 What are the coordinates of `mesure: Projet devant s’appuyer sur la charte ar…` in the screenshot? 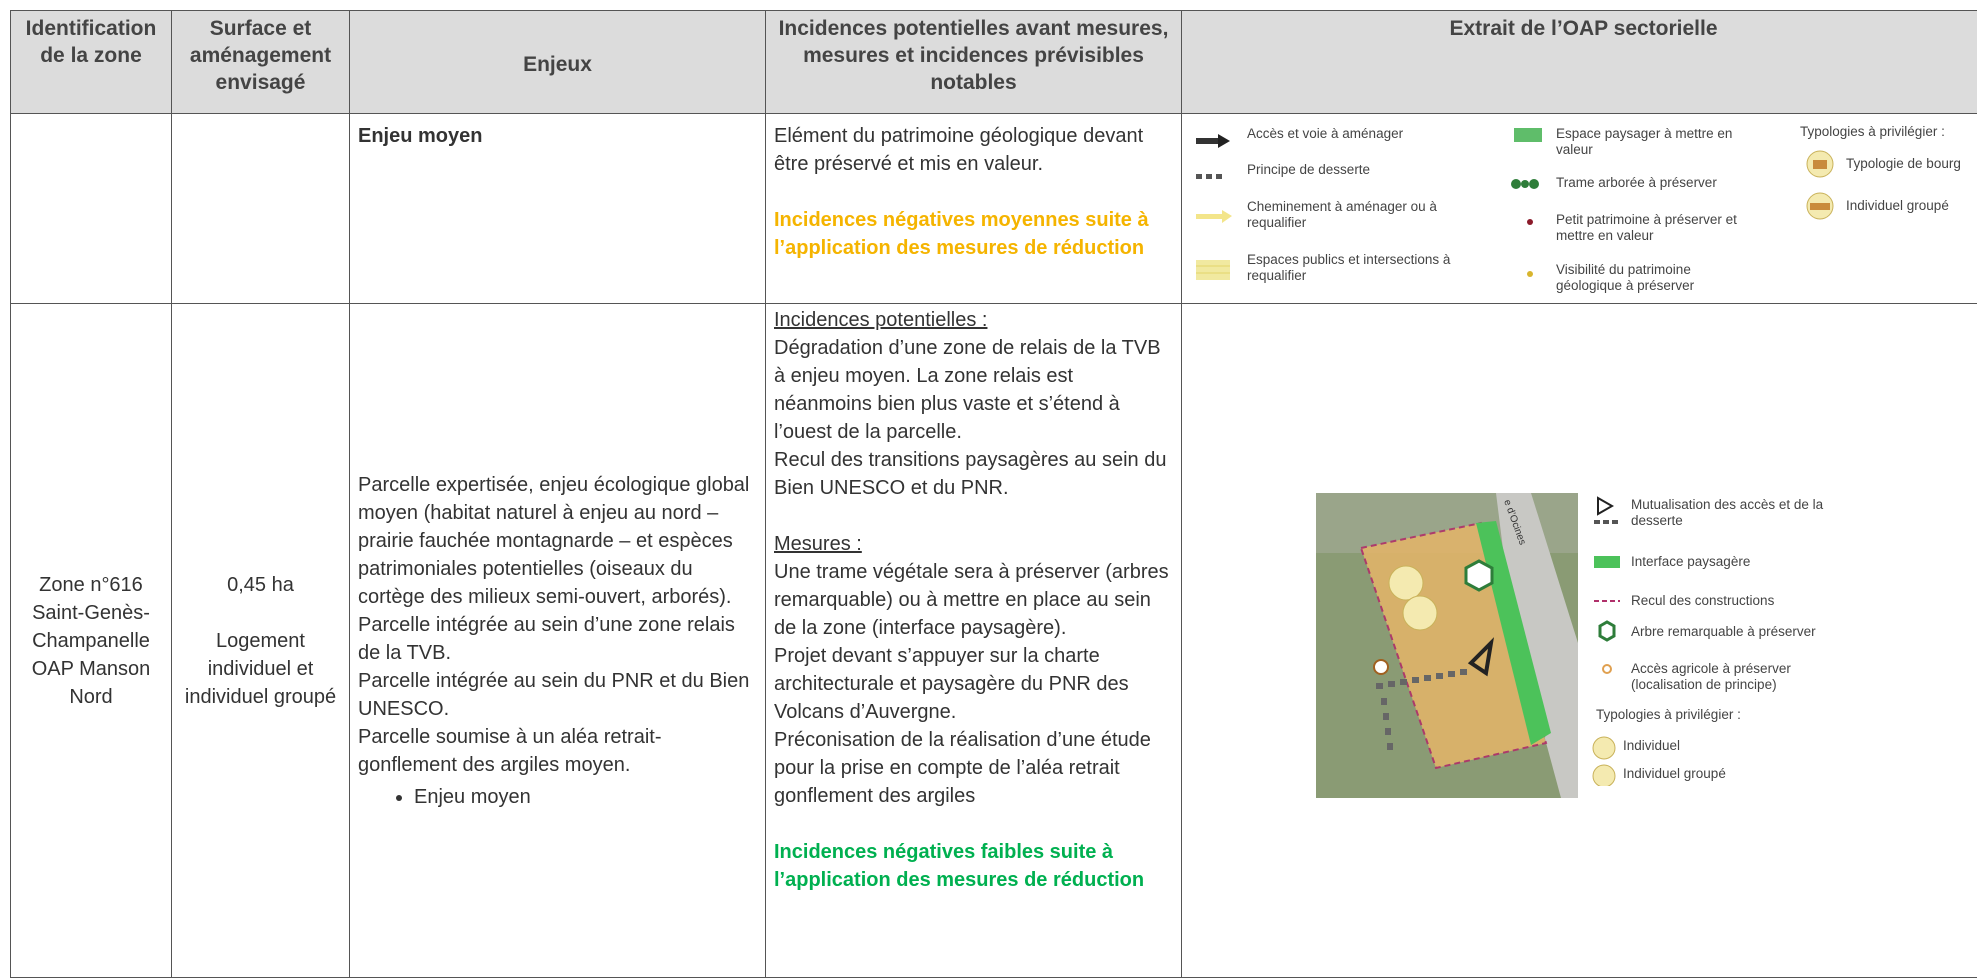 It's located at (951, 684).